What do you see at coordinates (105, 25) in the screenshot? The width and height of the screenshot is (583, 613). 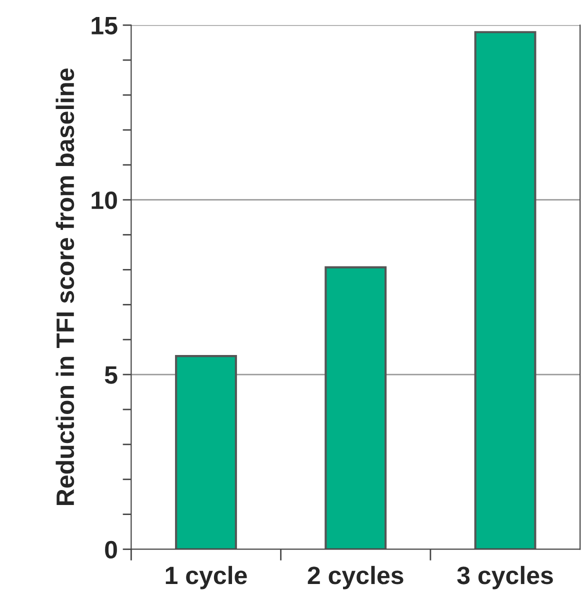 I see `y-tick-label: 15` at bounding box center [105, 25].